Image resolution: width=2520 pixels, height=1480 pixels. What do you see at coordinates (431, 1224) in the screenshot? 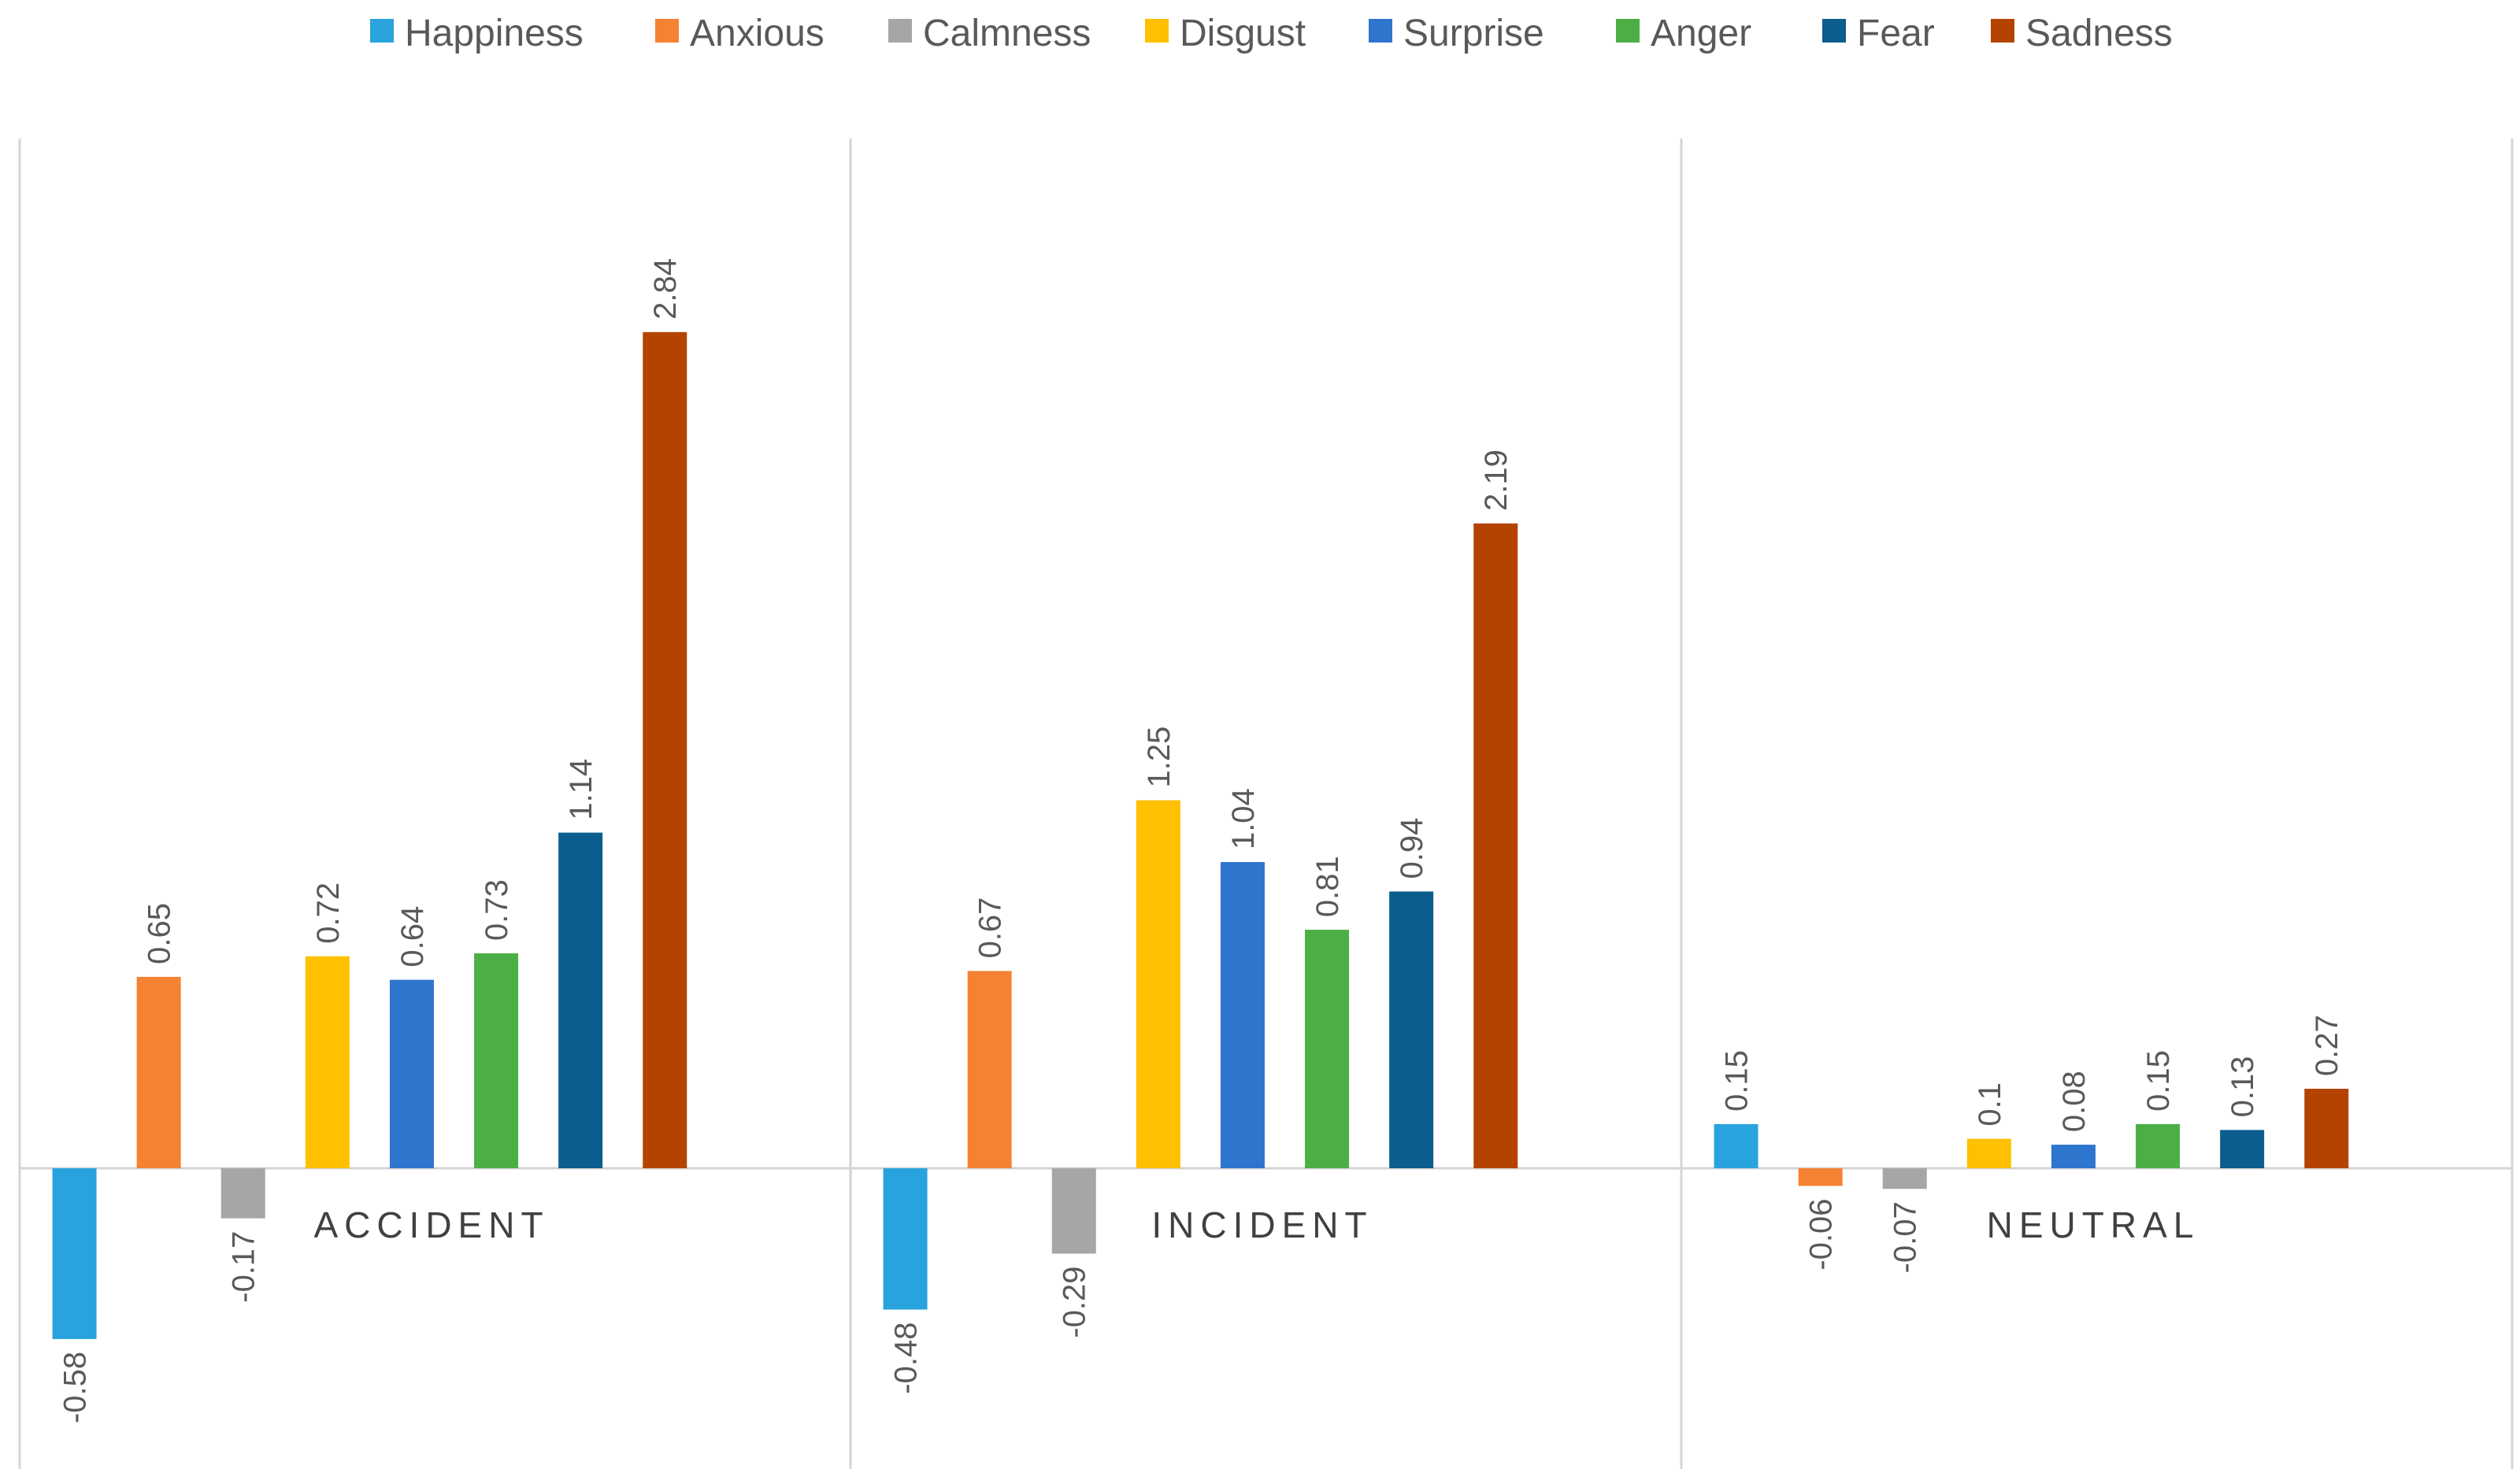
I see `category-label-accident: ACCIDENT` at bounding box center [431, 1224].